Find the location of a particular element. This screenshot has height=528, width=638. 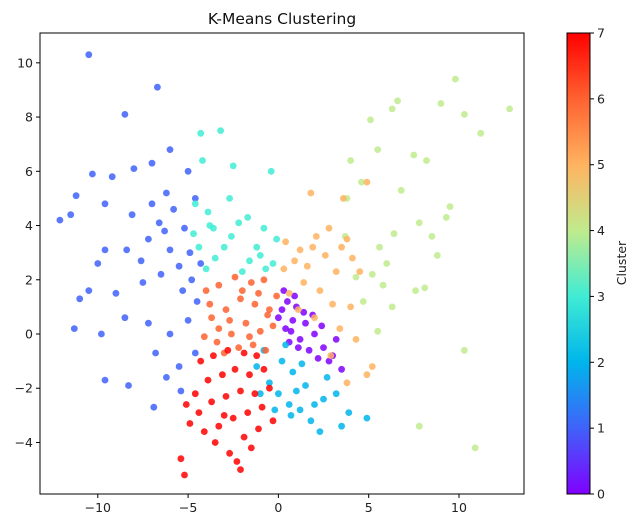

y-axis: −4 −2 0 2 4 6 8 10 is located at coordinates (27, 252).